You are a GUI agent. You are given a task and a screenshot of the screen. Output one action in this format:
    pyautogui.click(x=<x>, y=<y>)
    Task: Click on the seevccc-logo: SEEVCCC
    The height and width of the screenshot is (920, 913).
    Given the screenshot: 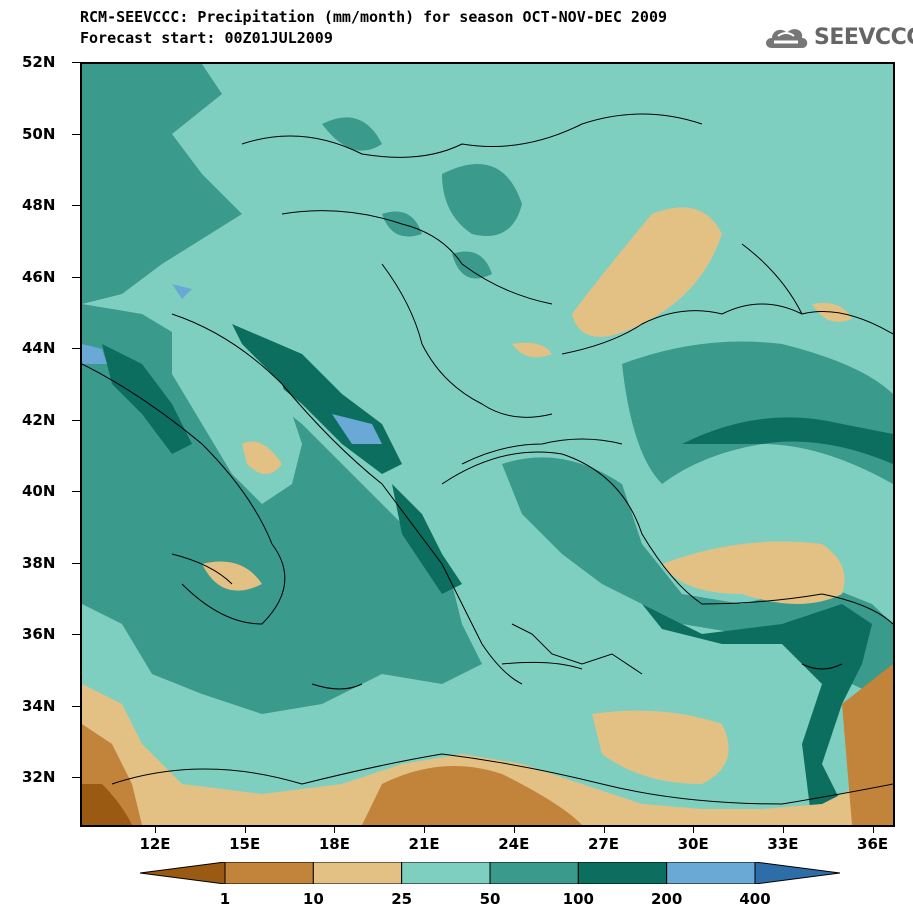 What is the action you would take?
    pyautogui.click(x=837, y=37)
    